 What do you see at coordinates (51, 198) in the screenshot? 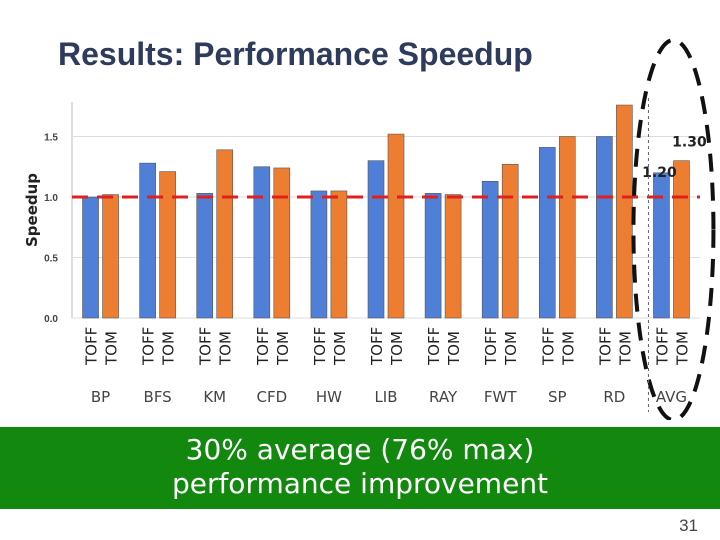
I see `y-tick-label: 1.0` at bounding box center [51, 198].